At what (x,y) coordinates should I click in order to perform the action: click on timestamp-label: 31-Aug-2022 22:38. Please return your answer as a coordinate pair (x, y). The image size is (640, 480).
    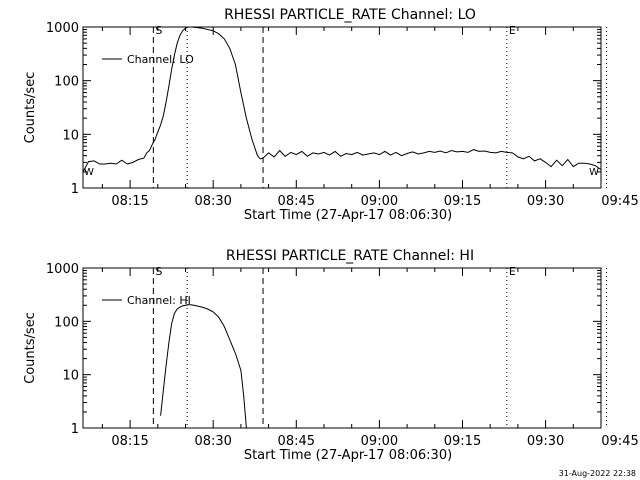
    Looking at the image, I should click on (597, 473).